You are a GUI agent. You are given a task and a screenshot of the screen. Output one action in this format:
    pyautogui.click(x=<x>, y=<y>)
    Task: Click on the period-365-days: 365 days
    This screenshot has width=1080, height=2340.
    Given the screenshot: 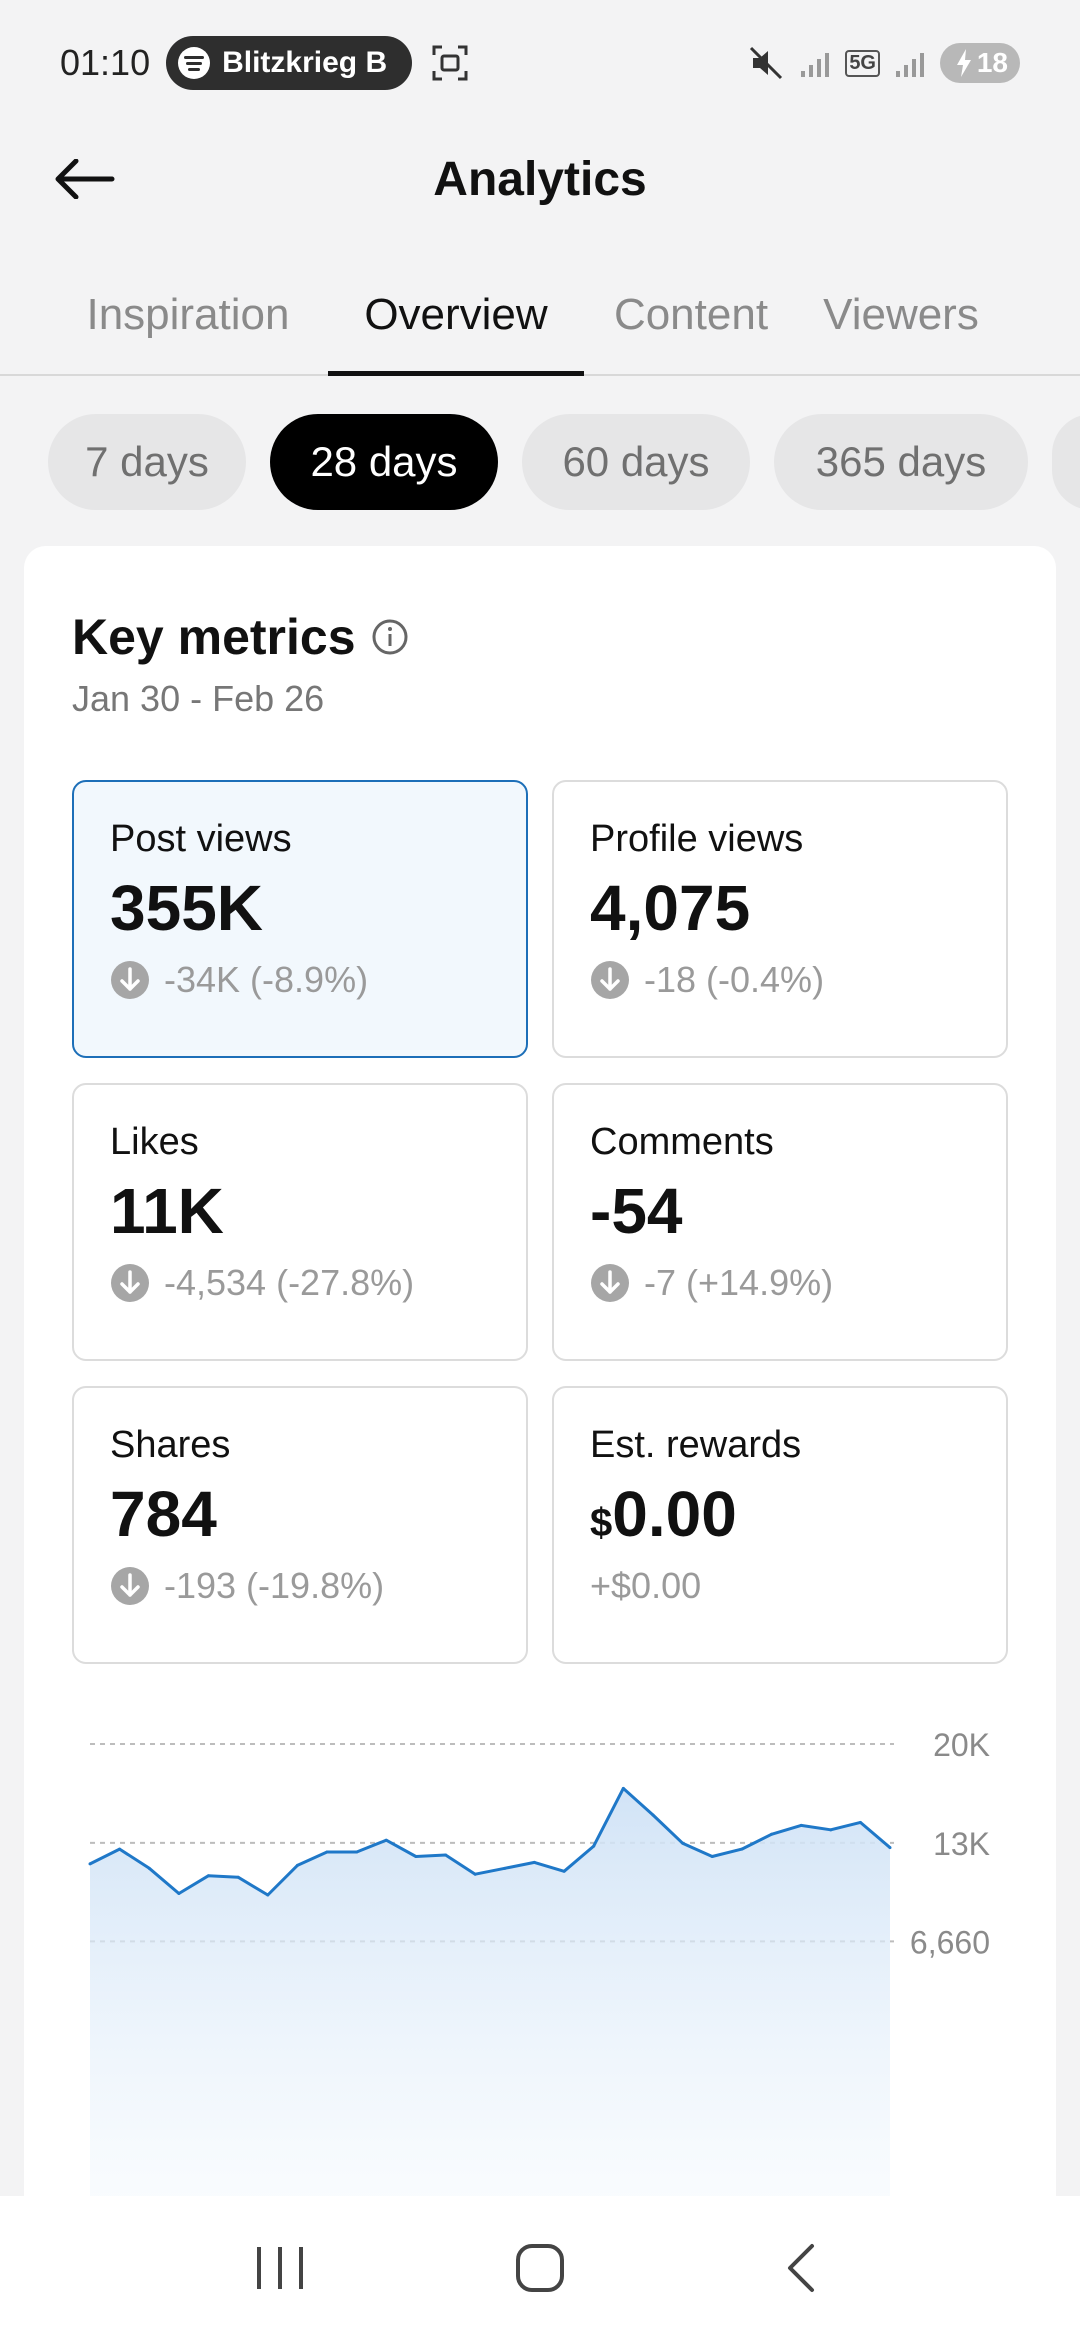 What is the action you would take?
    pyautogui.click(x=901, y=462)
    